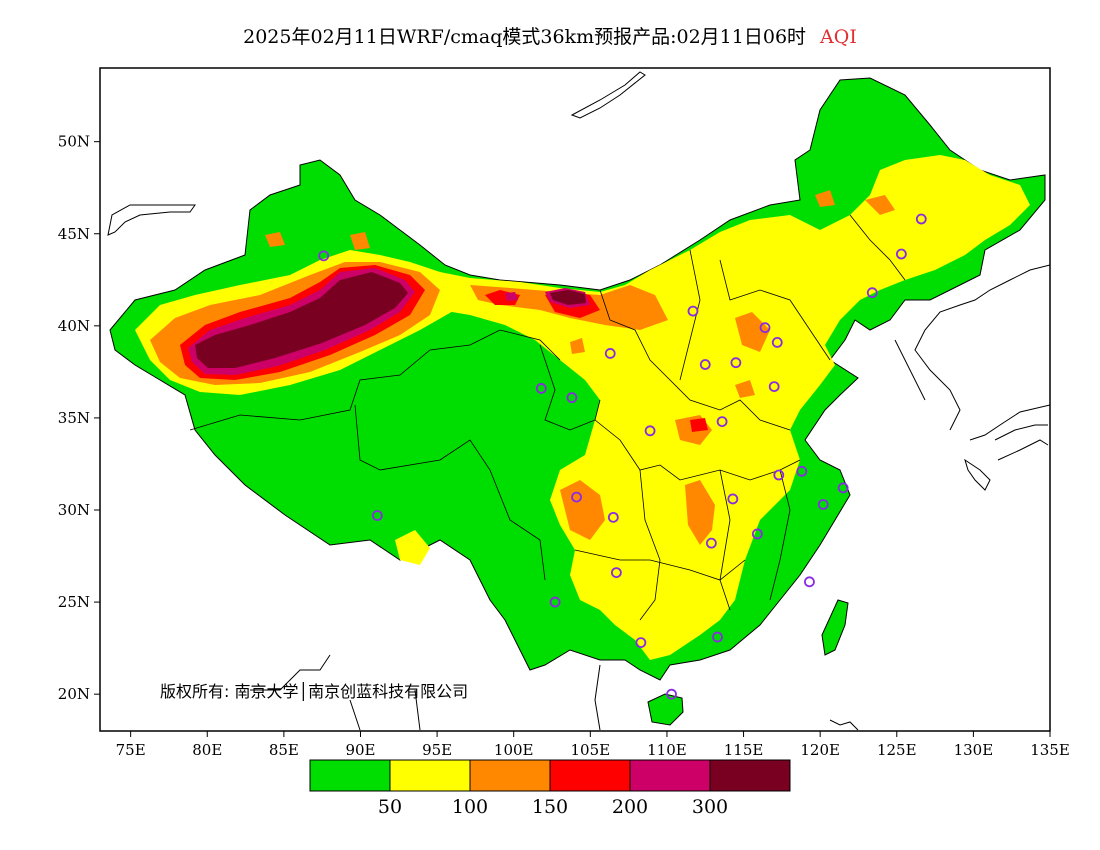  Describe the element at coordinates (630, 807) in the screenshot. I see `legend-label: 200` at that location.